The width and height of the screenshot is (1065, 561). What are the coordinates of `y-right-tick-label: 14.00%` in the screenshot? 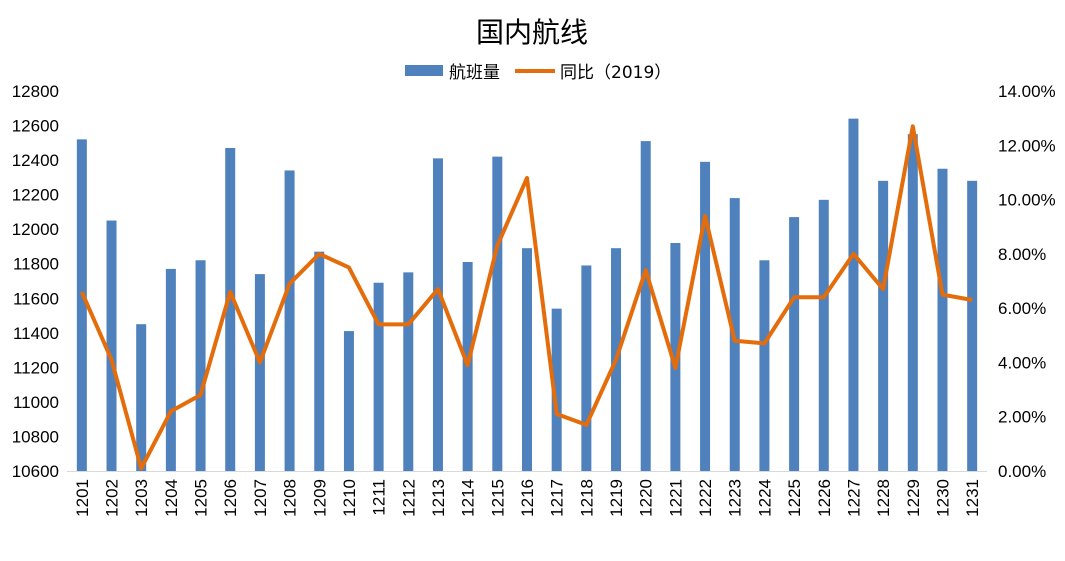 It's located at (1027, 91).